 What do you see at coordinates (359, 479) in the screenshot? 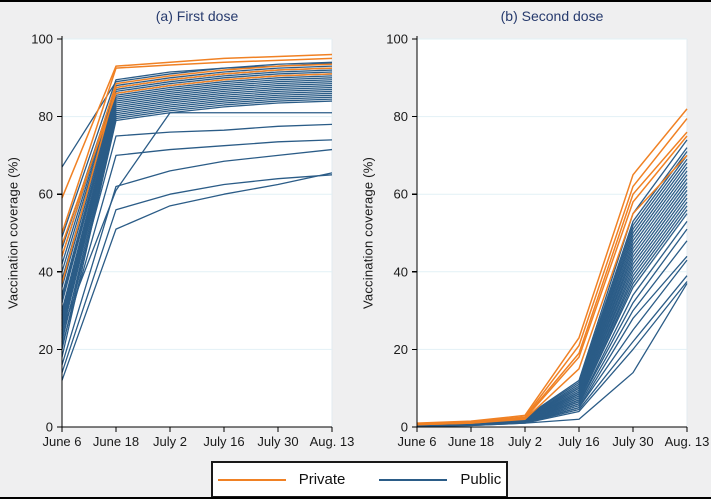
I see `legend: Private Public` at bounding box center [359, 479].